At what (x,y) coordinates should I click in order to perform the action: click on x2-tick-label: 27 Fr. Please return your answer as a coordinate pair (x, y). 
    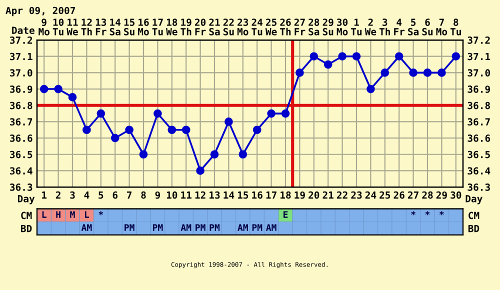
    Looking at the image, I should click on (300, 27).